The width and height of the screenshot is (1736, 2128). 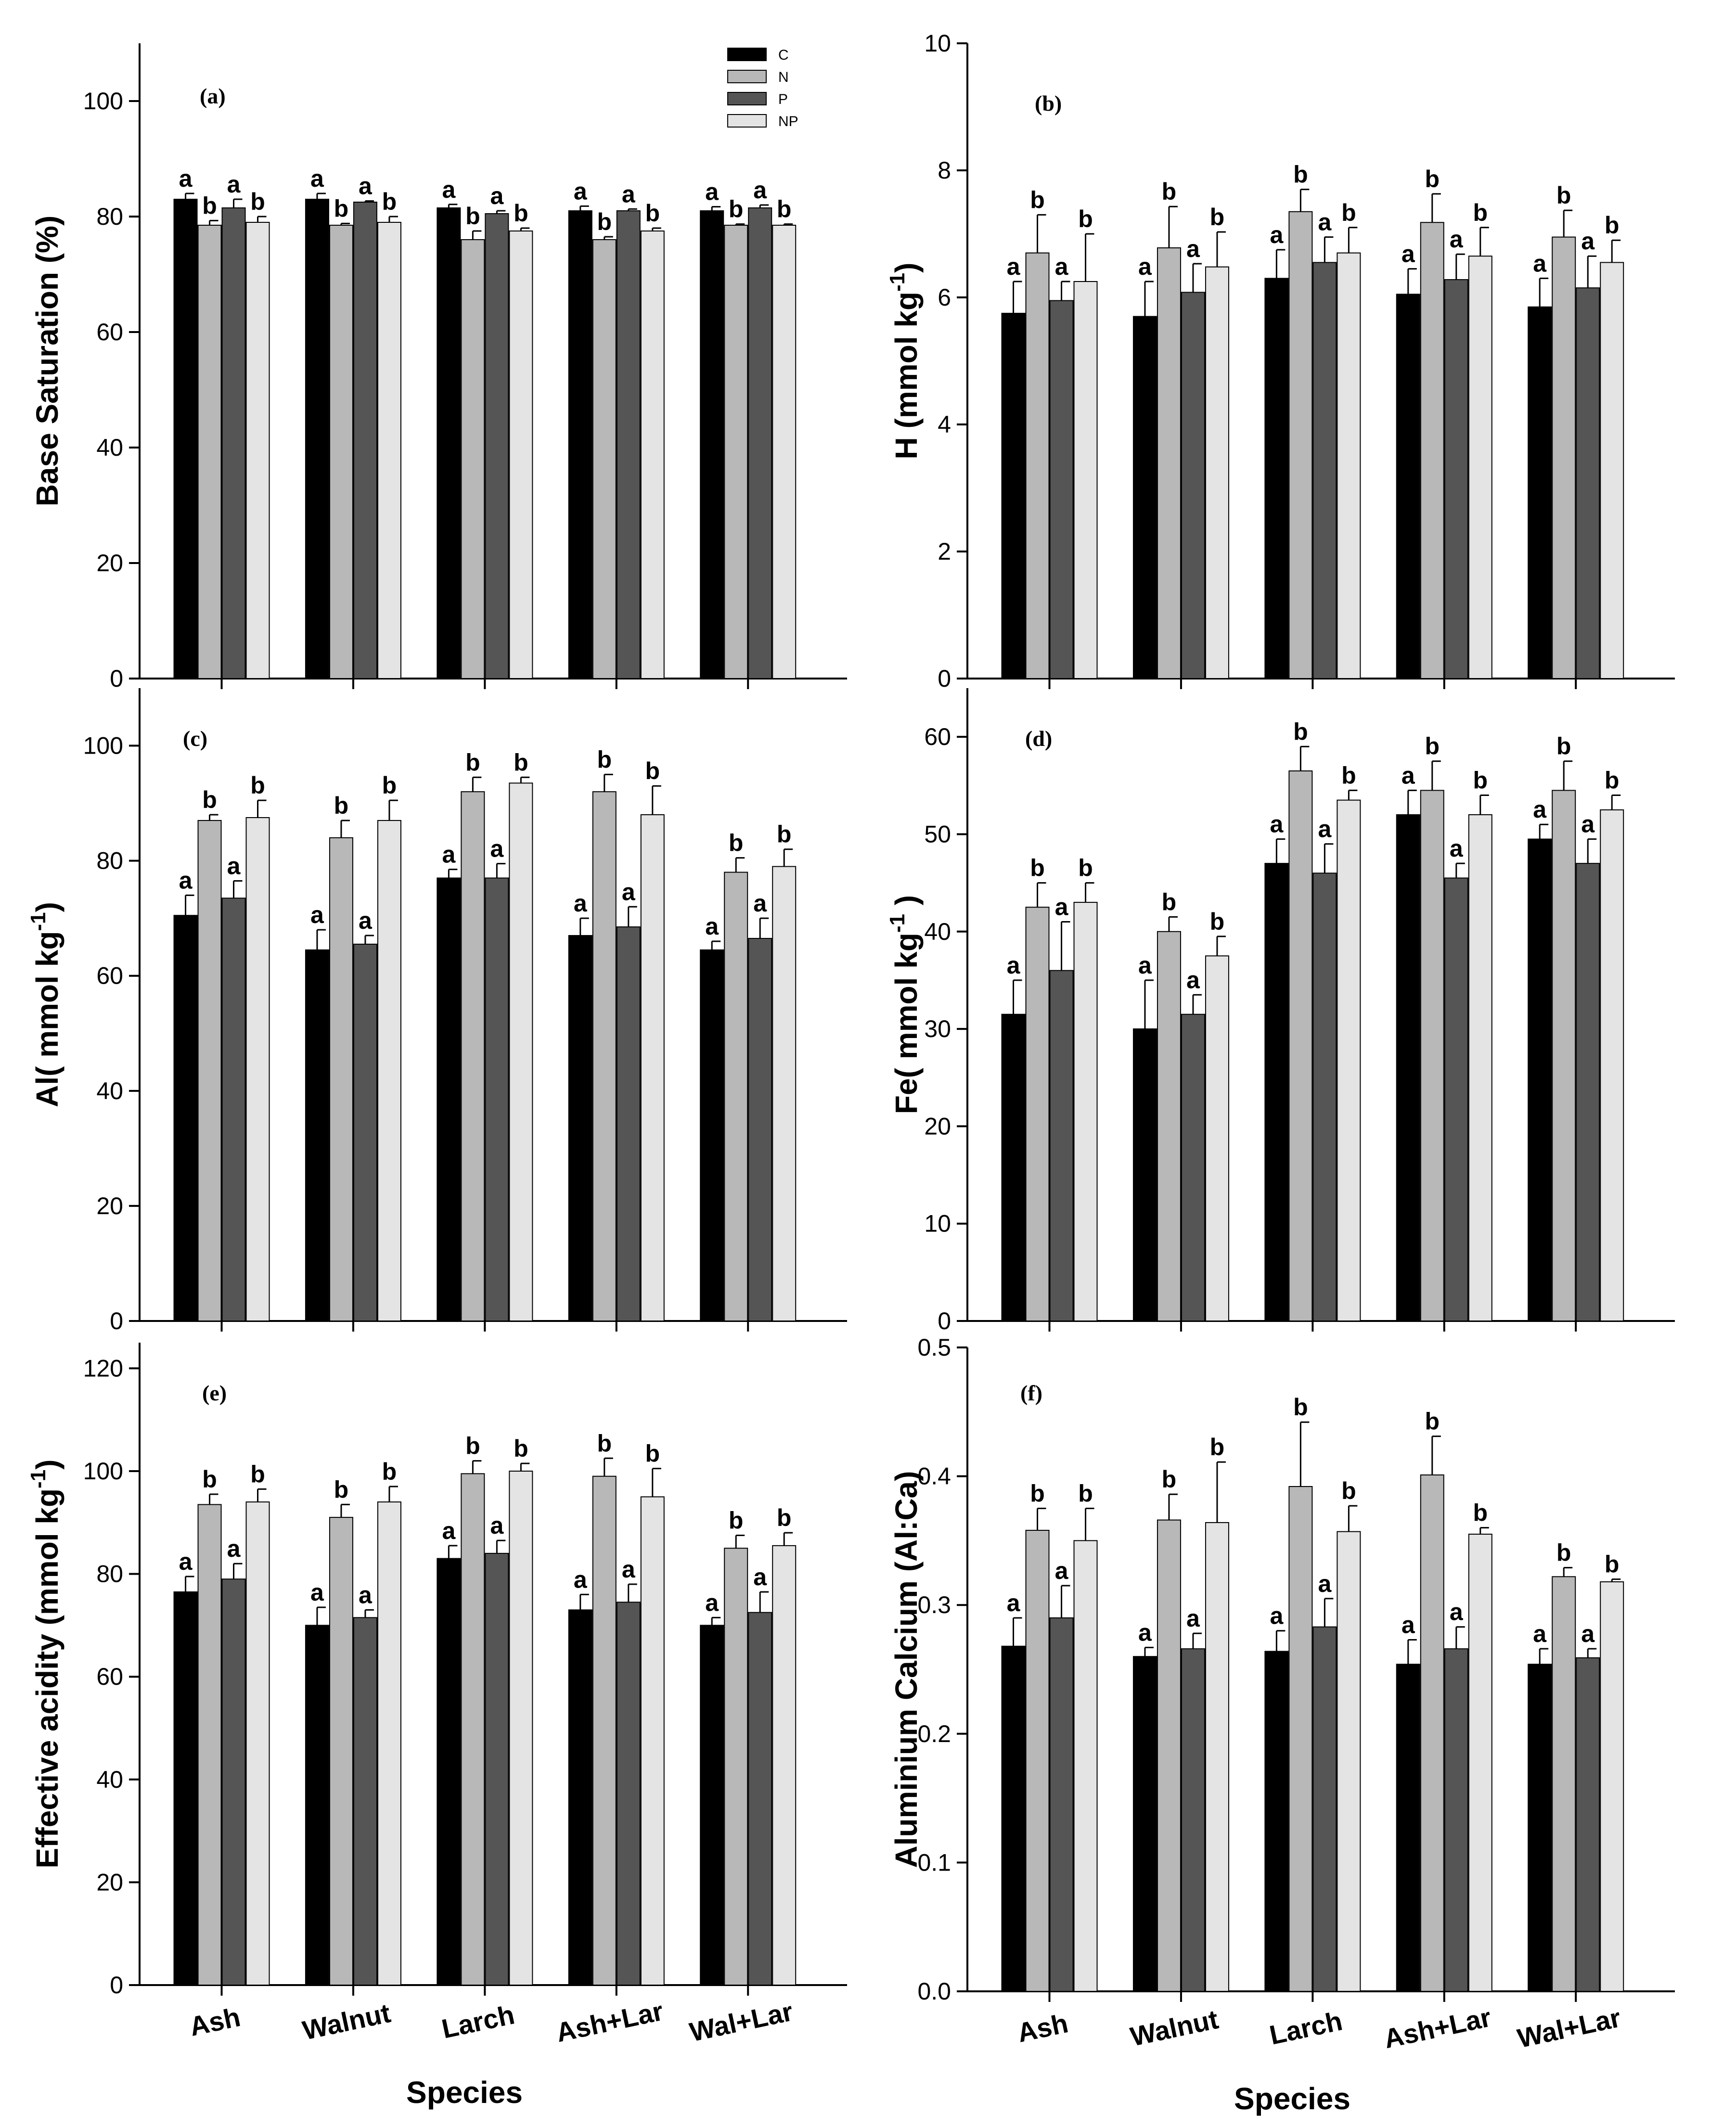 I want to click on panel-e-ytick-label: 120, so click(x=103, y=1368).